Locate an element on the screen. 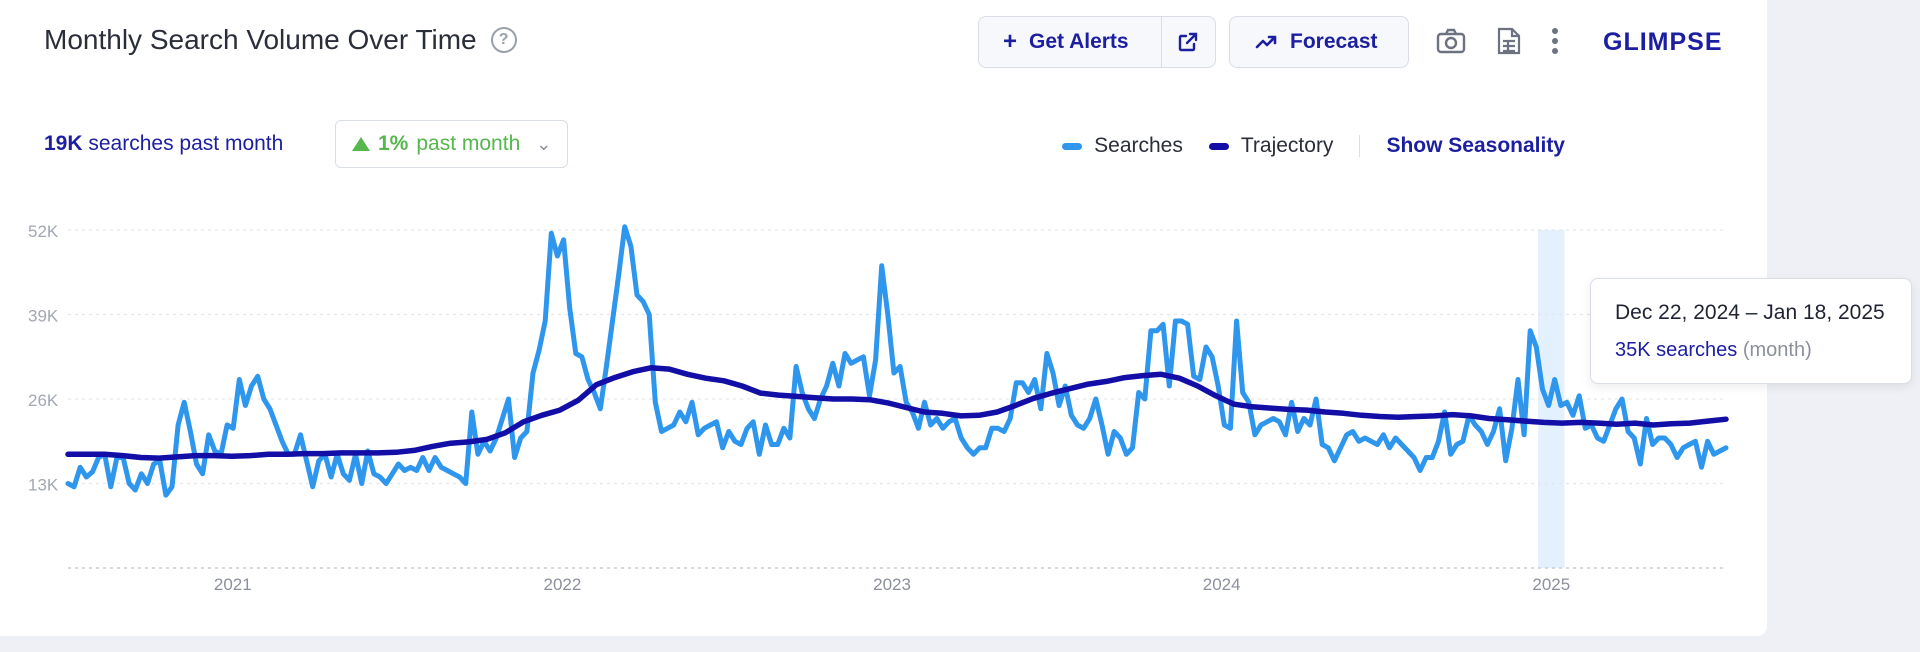 This screenshot has height=652, width=1920. x-tick-label: 2024 is located at coordinates (1222, 584).